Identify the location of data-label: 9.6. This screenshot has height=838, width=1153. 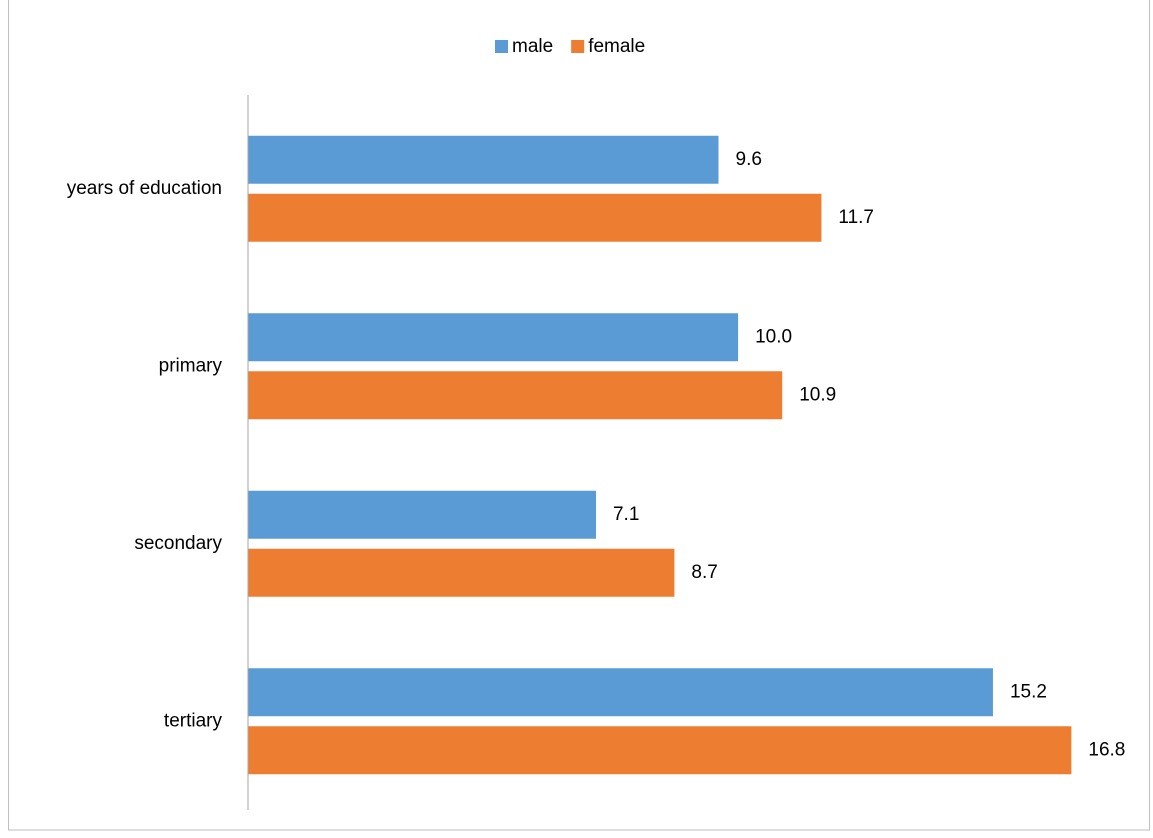
(749, 159).